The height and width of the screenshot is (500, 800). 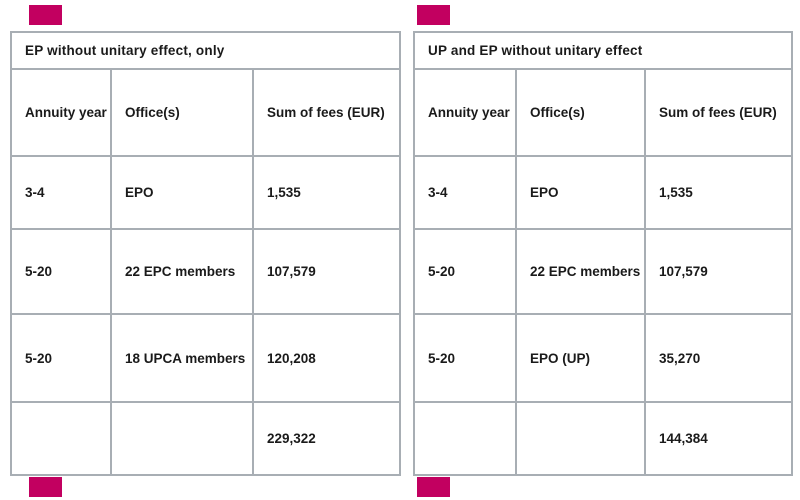 What do you see at coordinates (718, 438) in the screenshot?
I see `cell-total-fee: 144,384` at bounding box center [718, 438].